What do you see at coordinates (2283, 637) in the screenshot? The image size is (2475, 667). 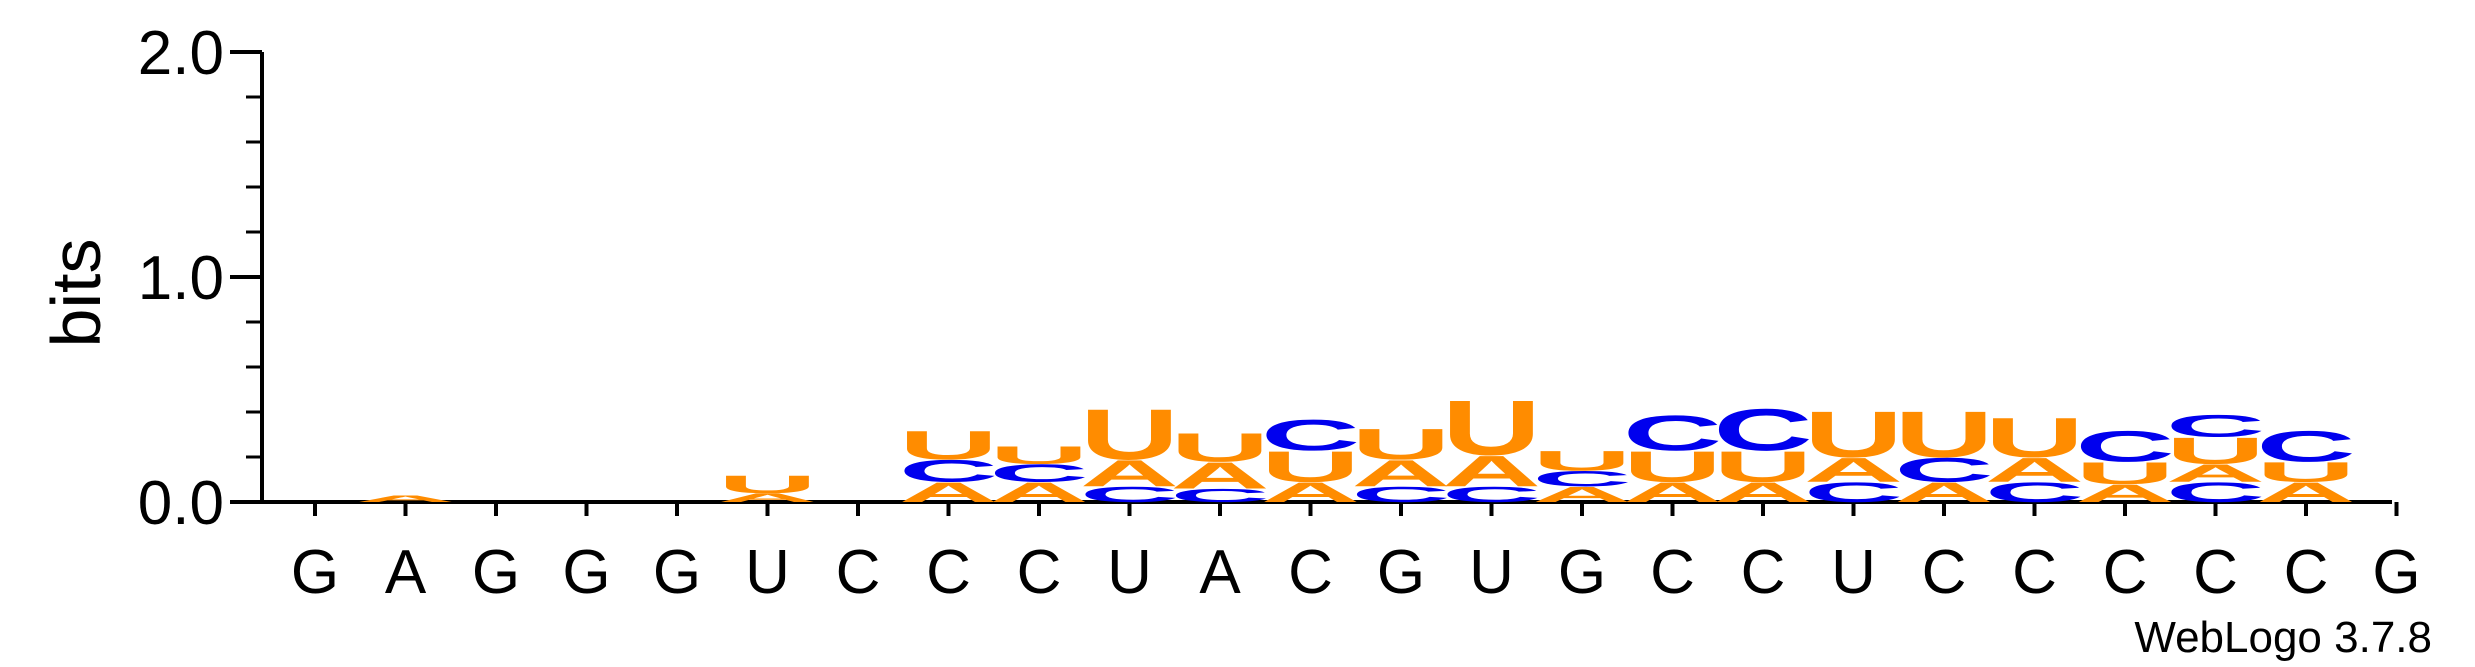 I see `credit-label: WebLogo 3.7.8` at bounding box center [2283, 637].